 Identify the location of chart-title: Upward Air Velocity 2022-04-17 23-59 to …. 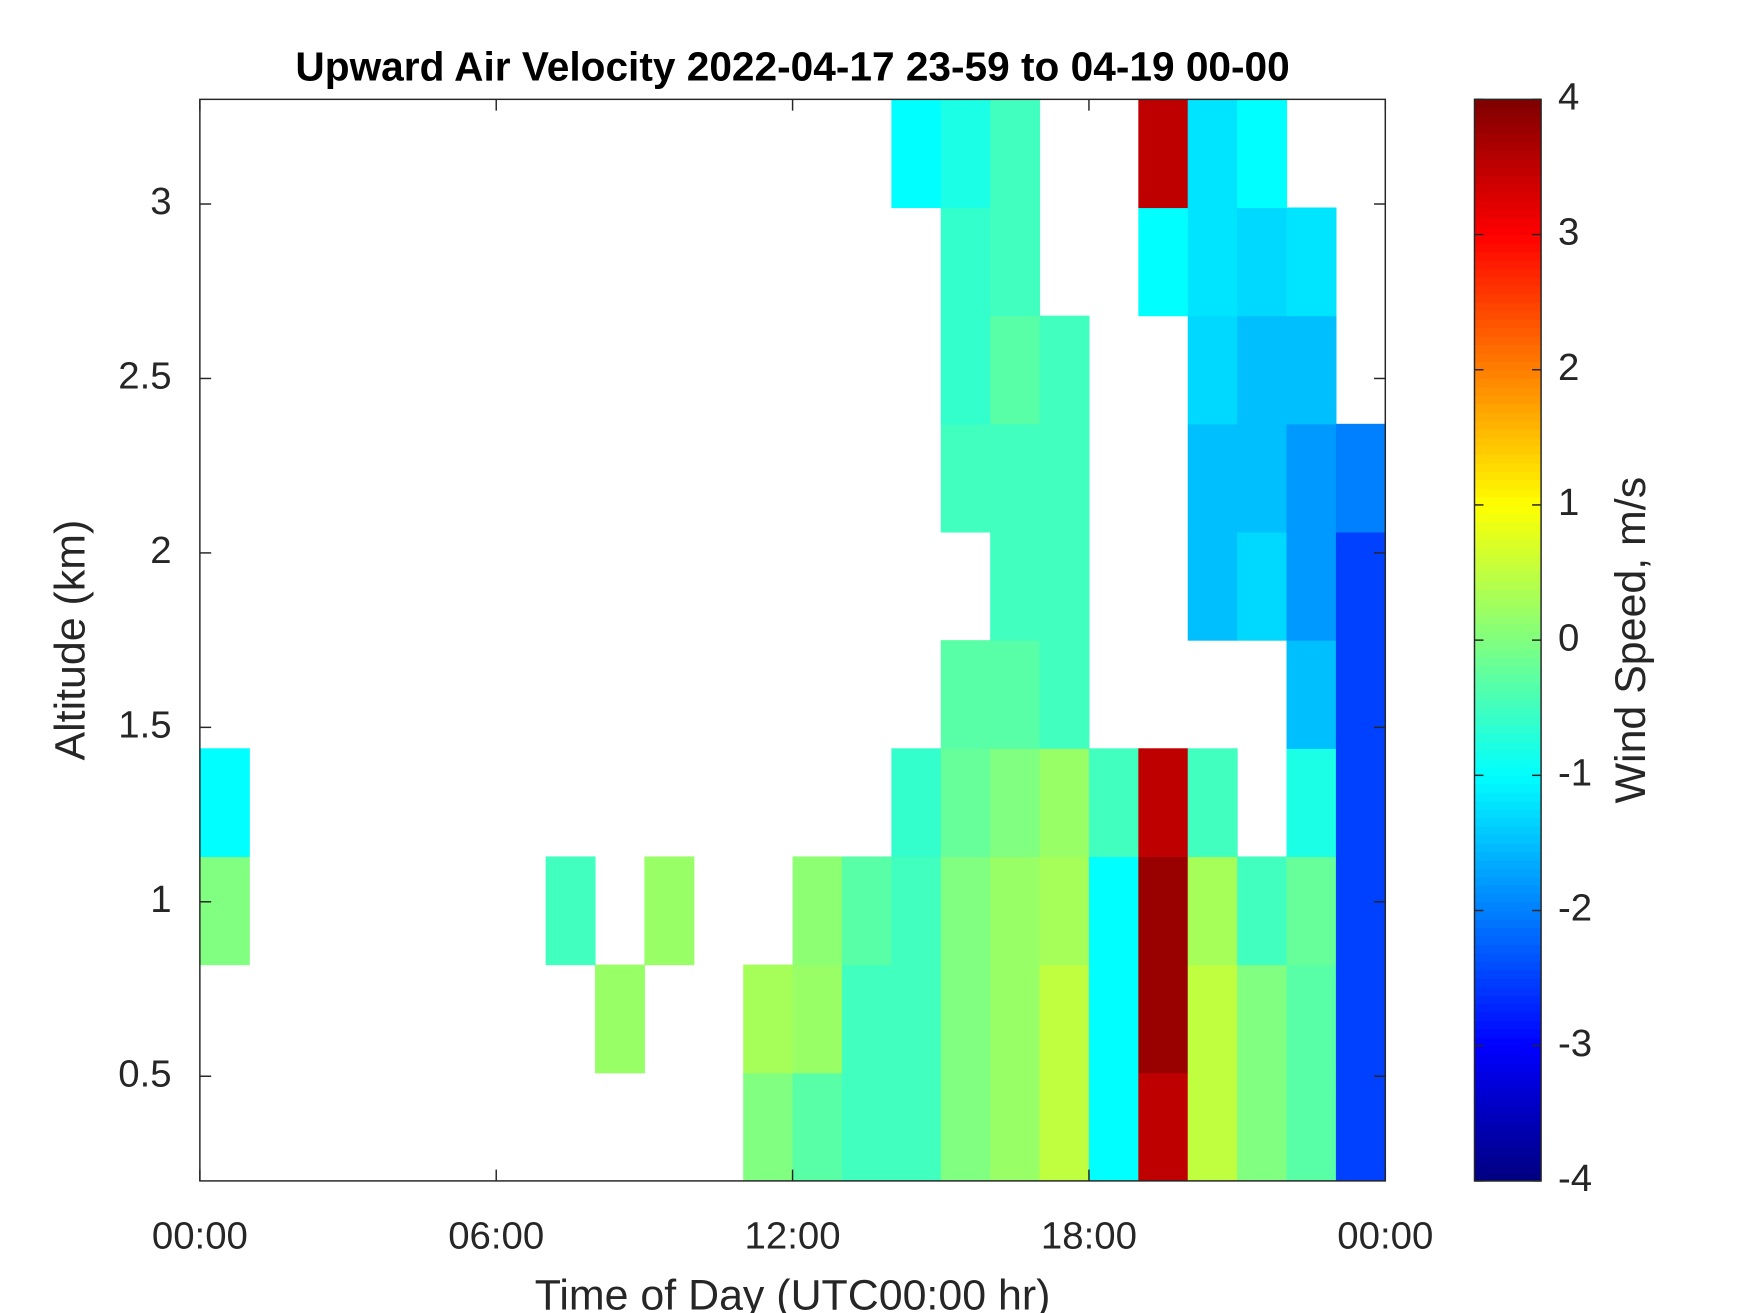
(792, 67).